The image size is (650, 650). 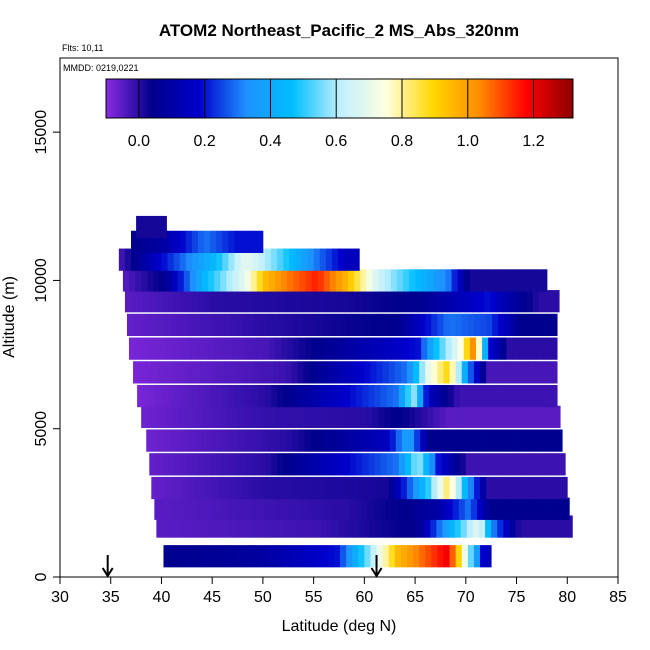 I want to click on x-tick-label: 70, so click(x=466, y=597).